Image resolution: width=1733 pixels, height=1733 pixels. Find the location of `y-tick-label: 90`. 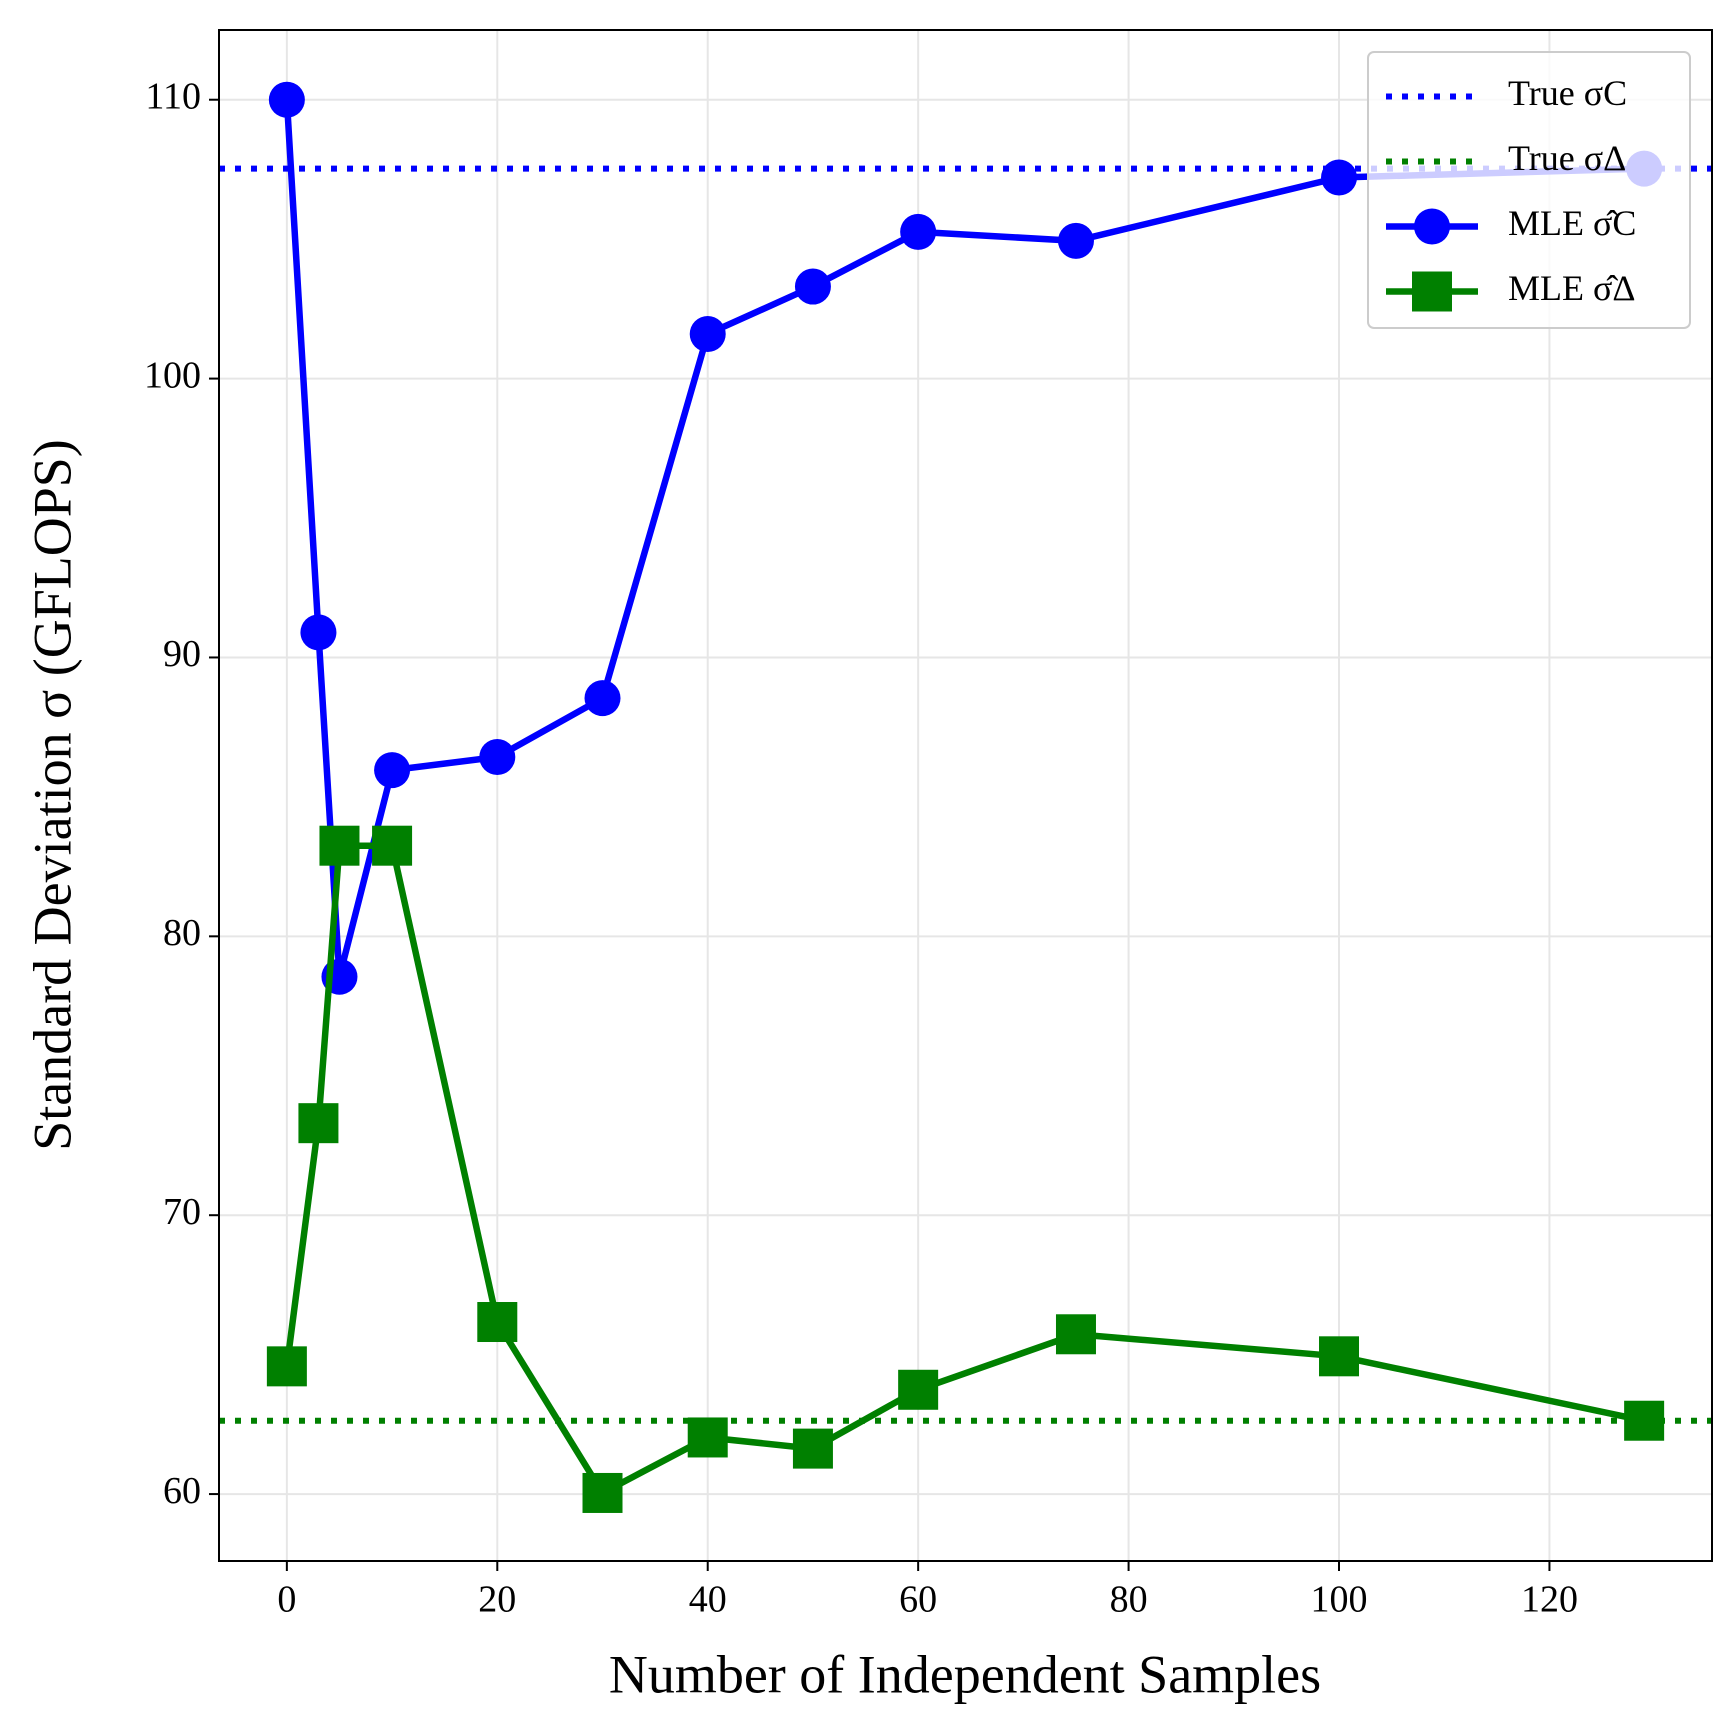

y-tick-label: 90 is located at coordinates (182, 654).